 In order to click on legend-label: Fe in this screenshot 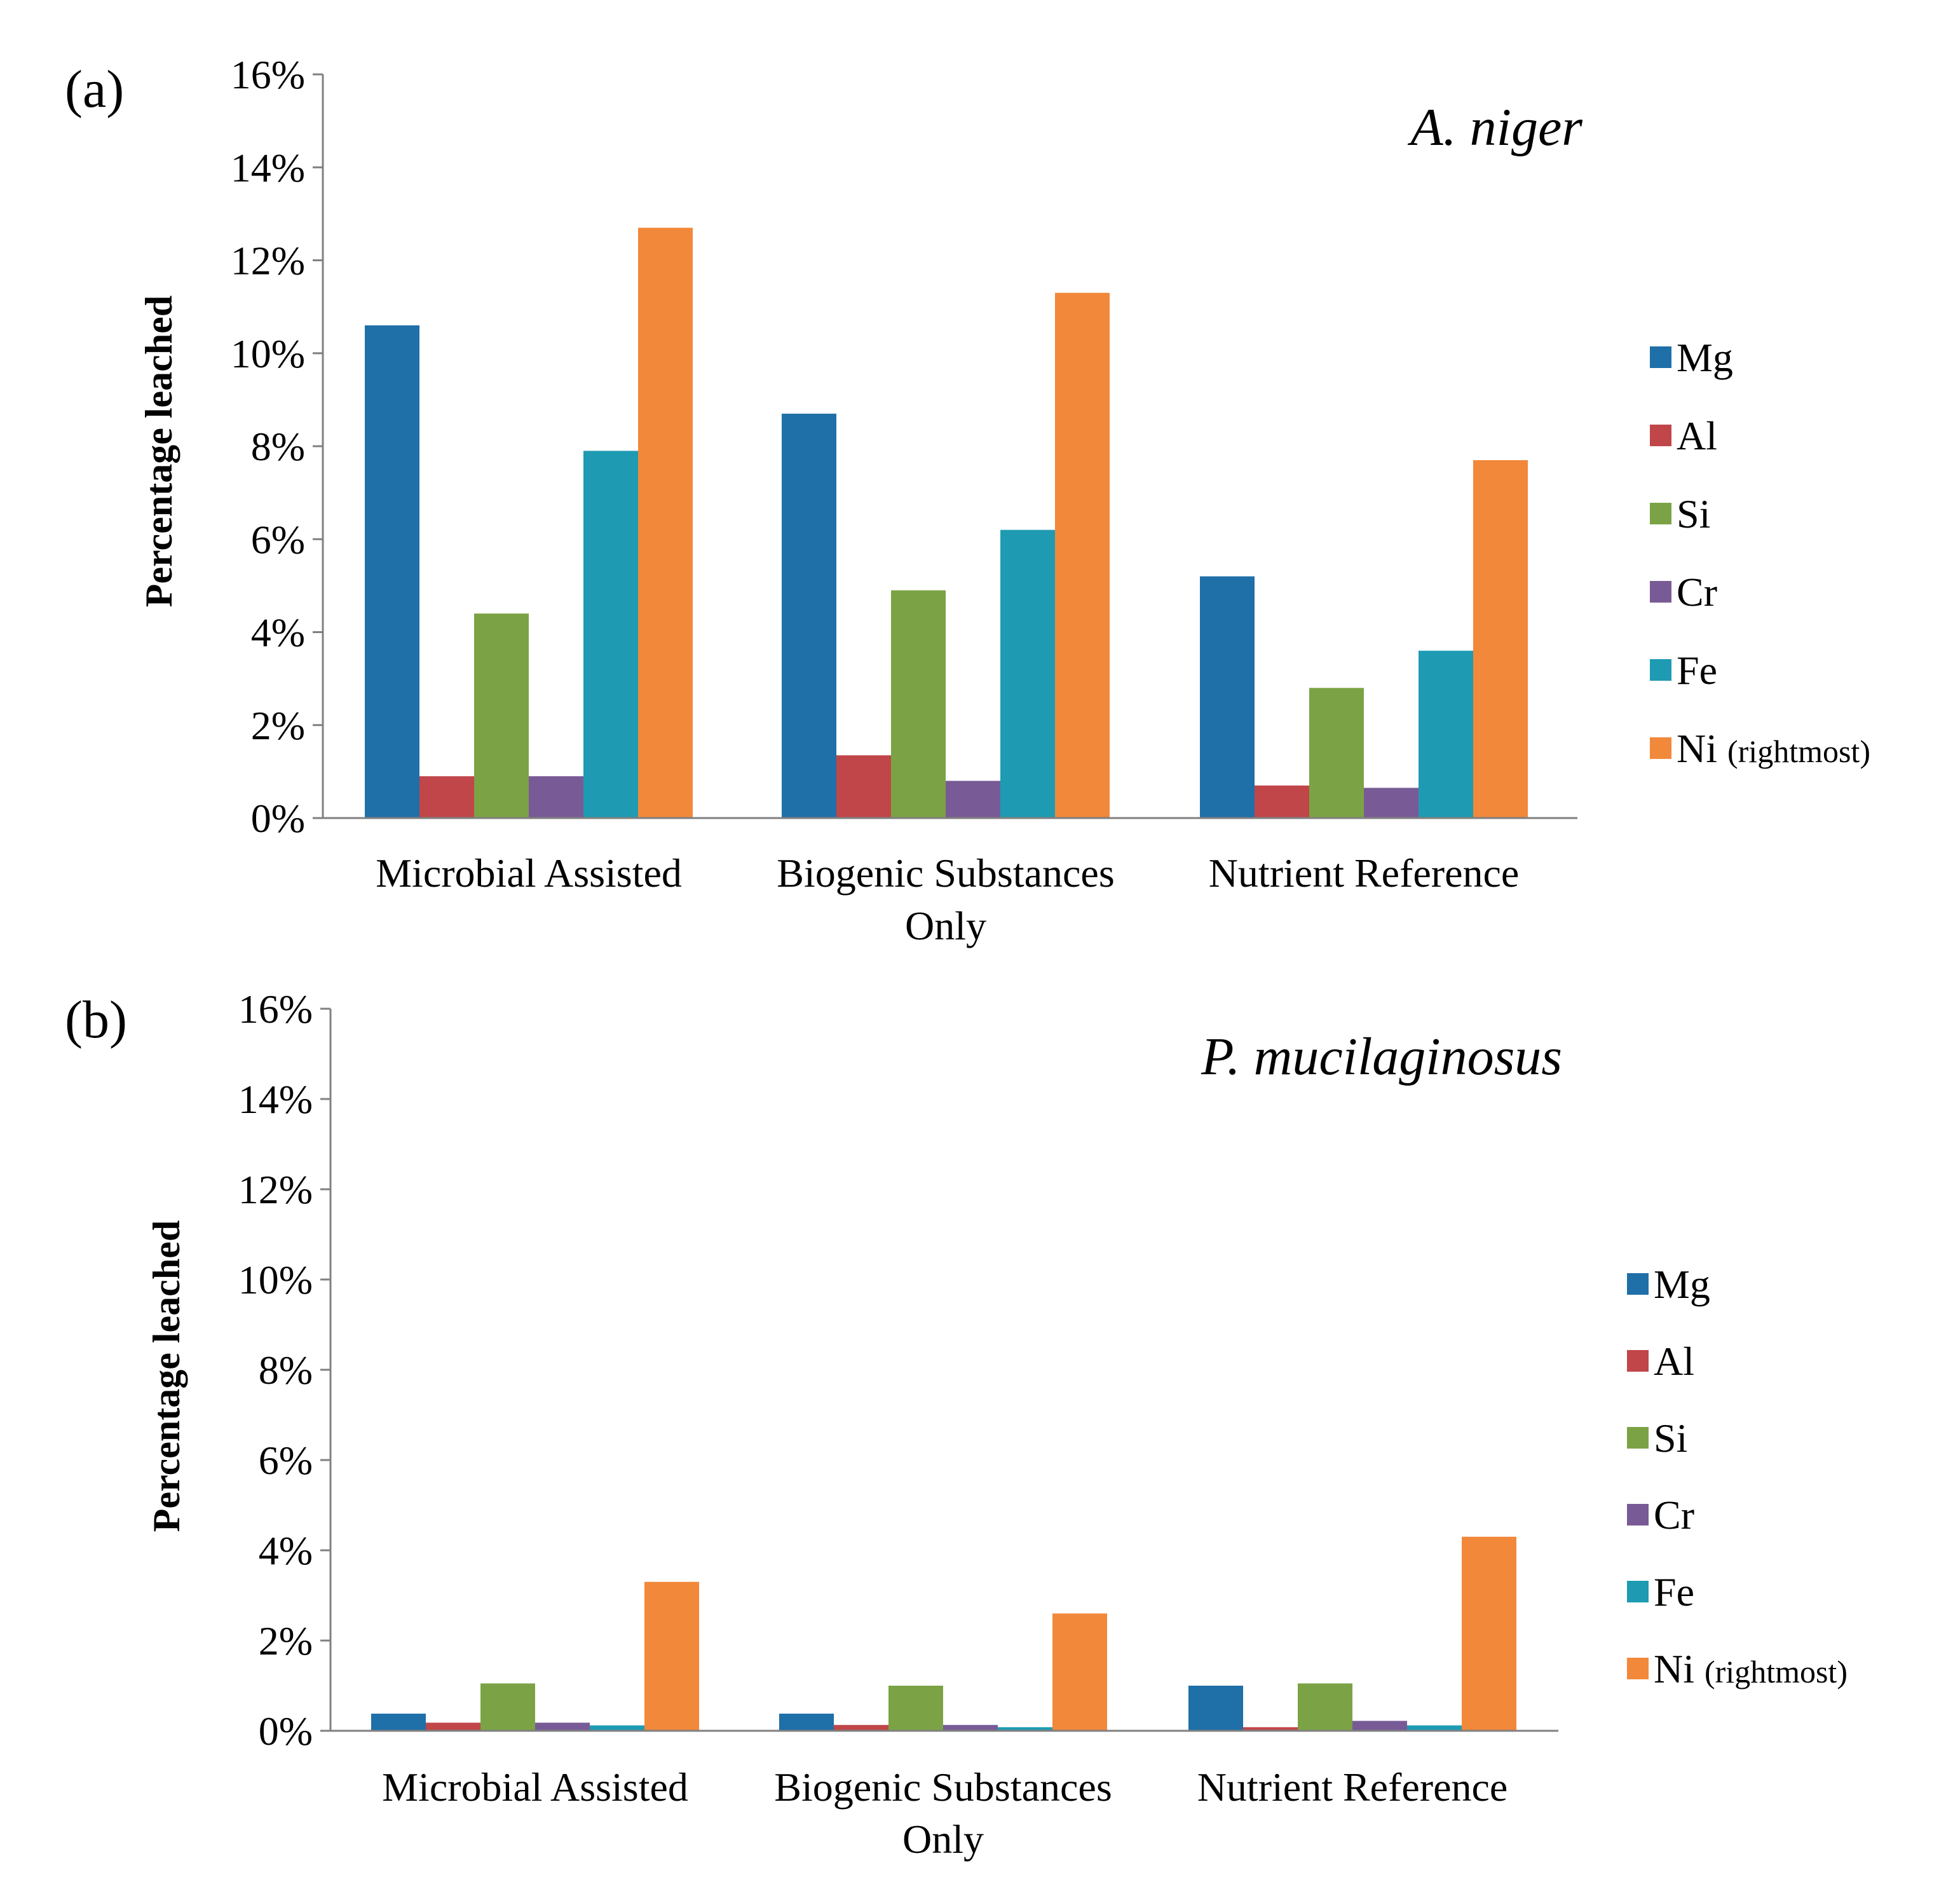, I will do `click(1674, 1592)`.